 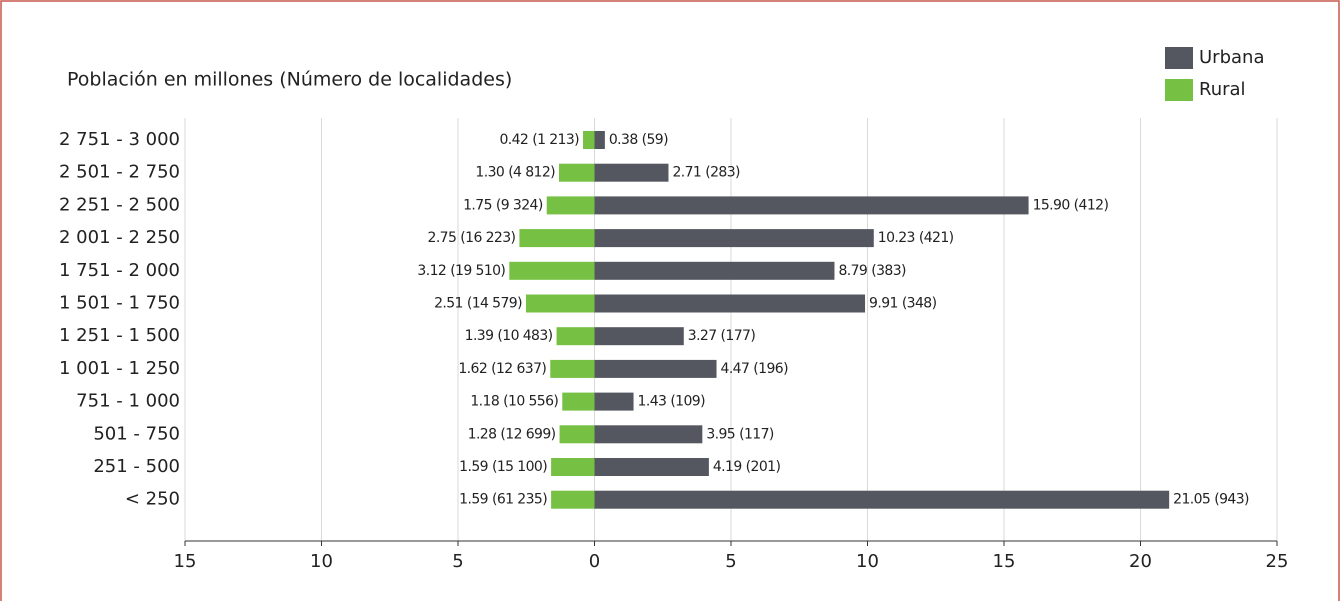 What do you see at coordinates (594, 561) in the screenshot?
I see `x-tick-label: 0` at bounding box center [594, 561].